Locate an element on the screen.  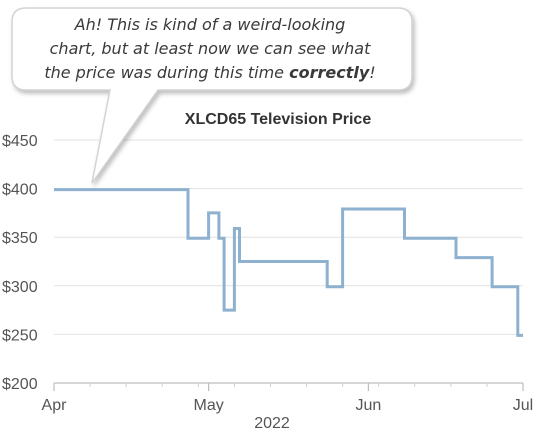
x-tick-label: Jul is located at coordinates (523, 405).